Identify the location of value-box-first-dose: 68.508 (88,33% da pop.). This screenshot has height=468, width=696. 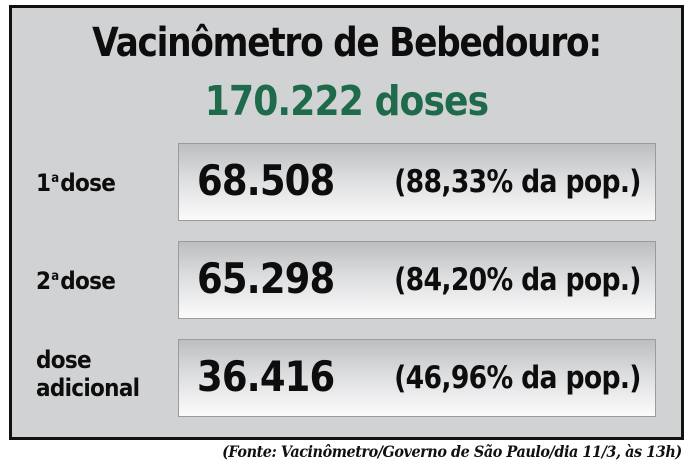
(417, 182).